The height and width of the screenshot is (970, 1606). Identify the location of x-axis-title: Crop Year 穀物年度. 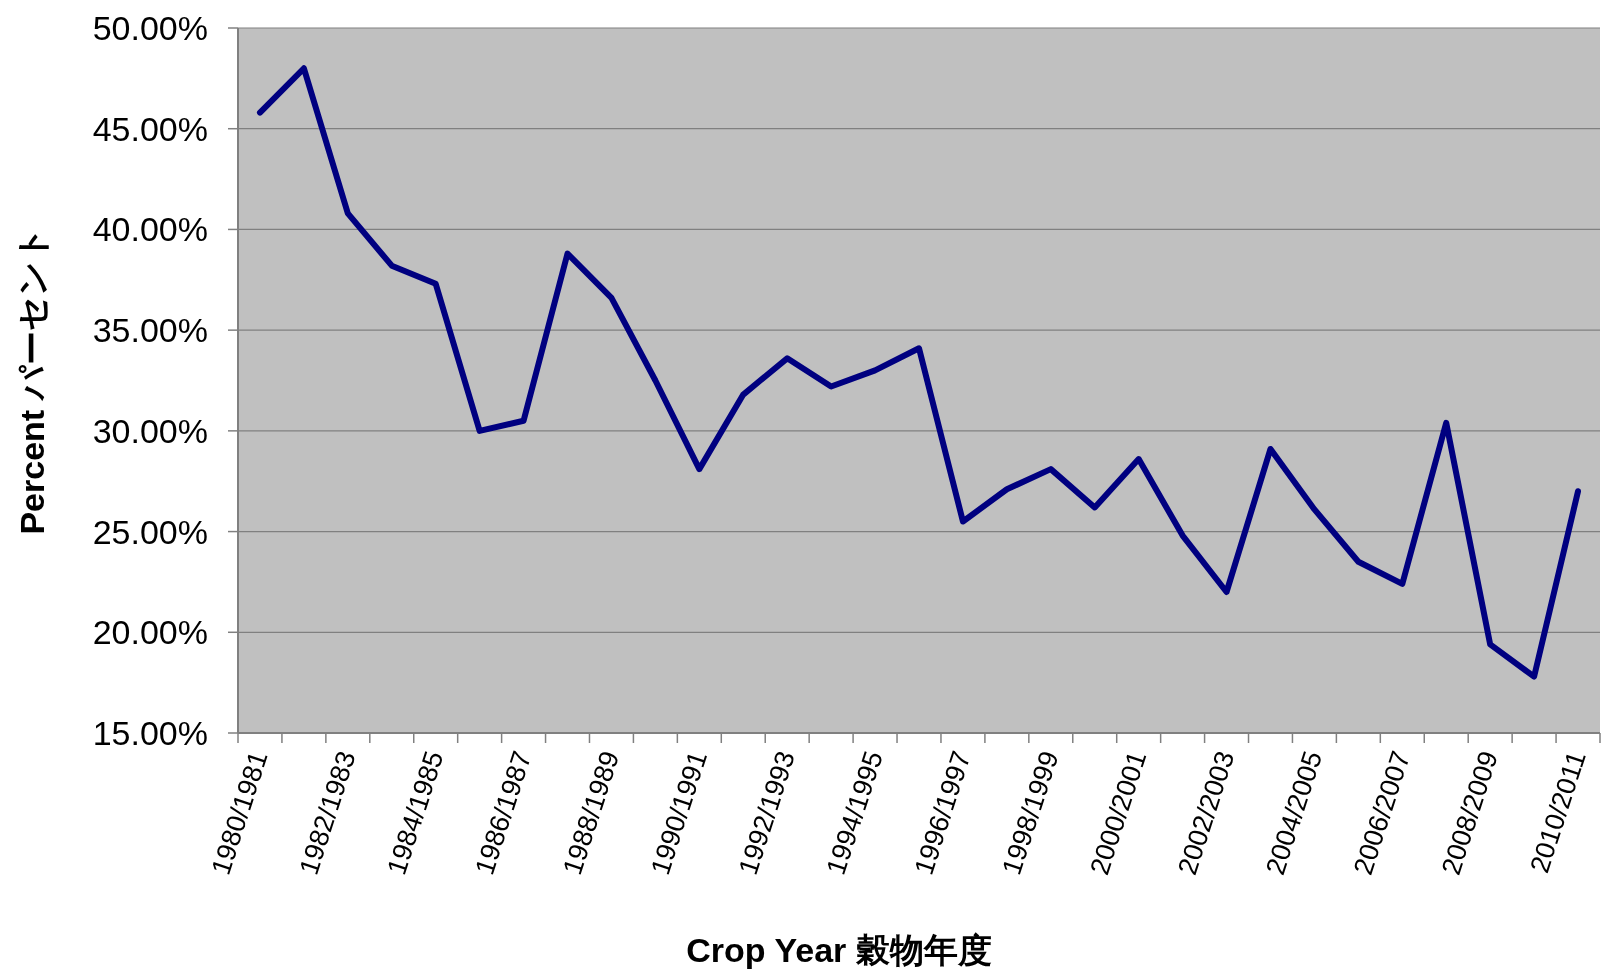
(839, 950).